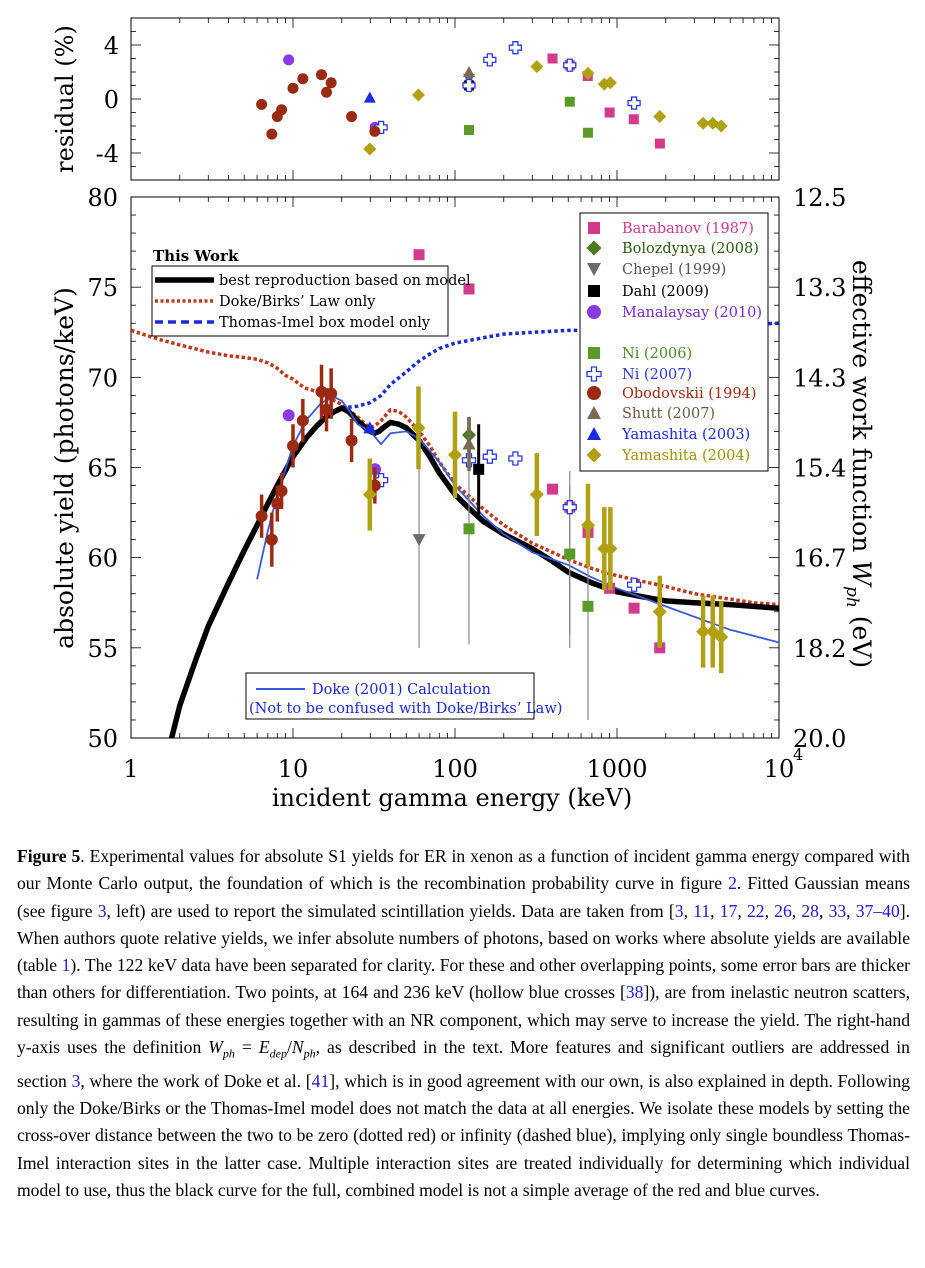 This screenshot has height=1268, width=925. I want to click on y-tick-label: 70, so click(102, 378).